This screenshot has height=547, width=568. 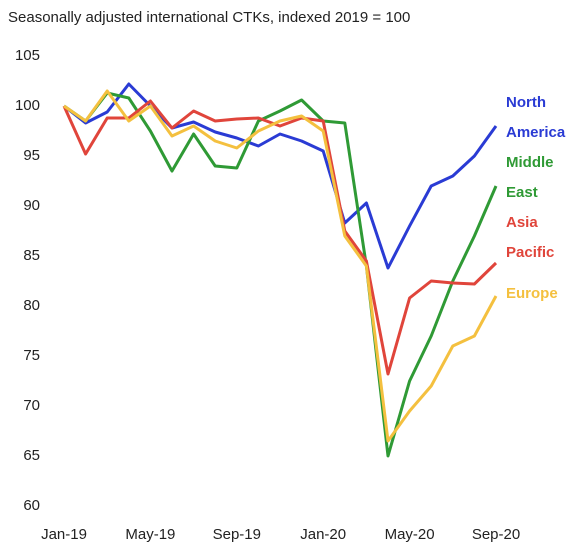 I want to click on y-tick-label: 105, so click(x=27, y=55).